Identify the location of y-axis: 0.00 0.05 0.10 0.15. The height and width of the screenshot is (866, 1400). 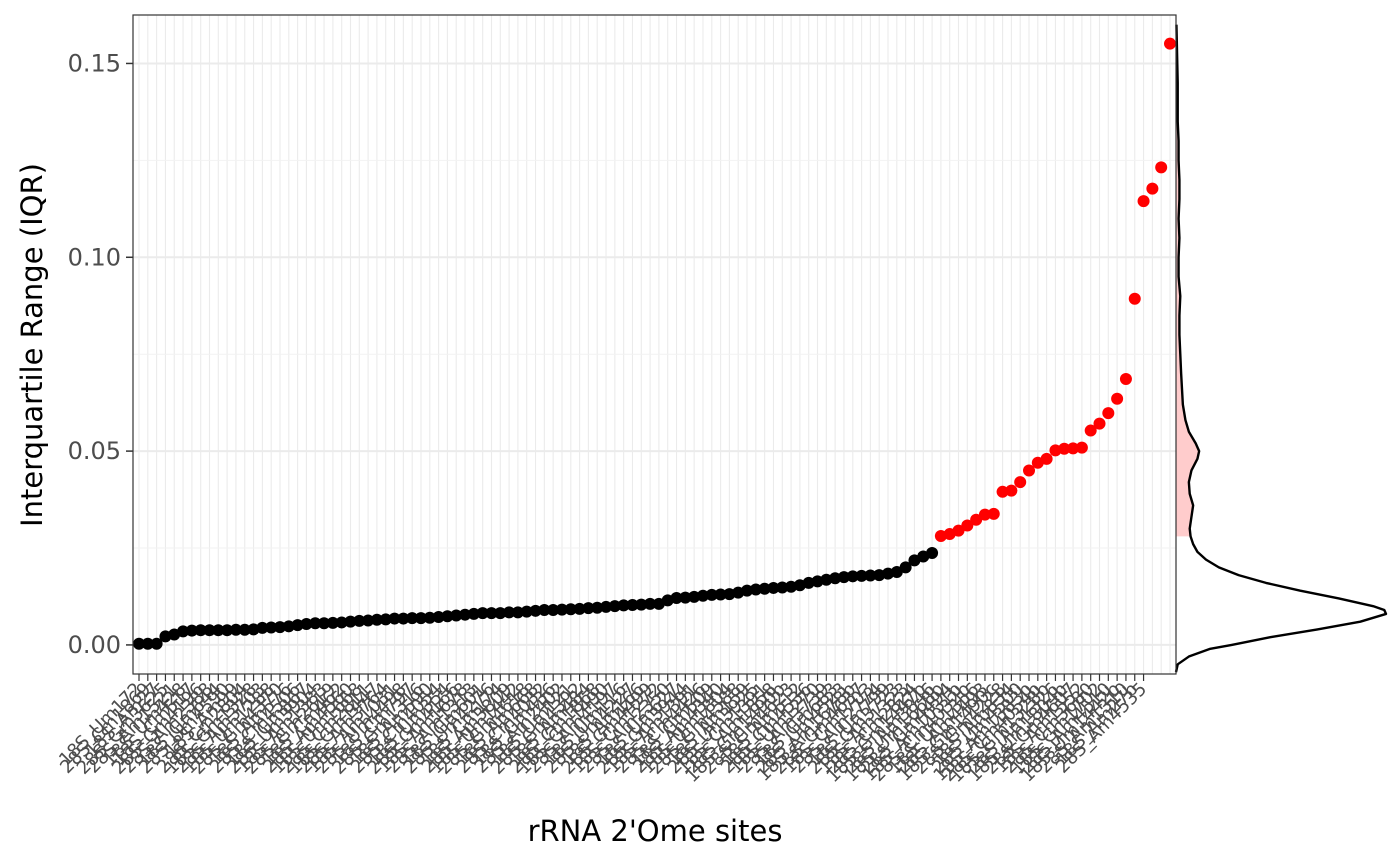
(100, 354).